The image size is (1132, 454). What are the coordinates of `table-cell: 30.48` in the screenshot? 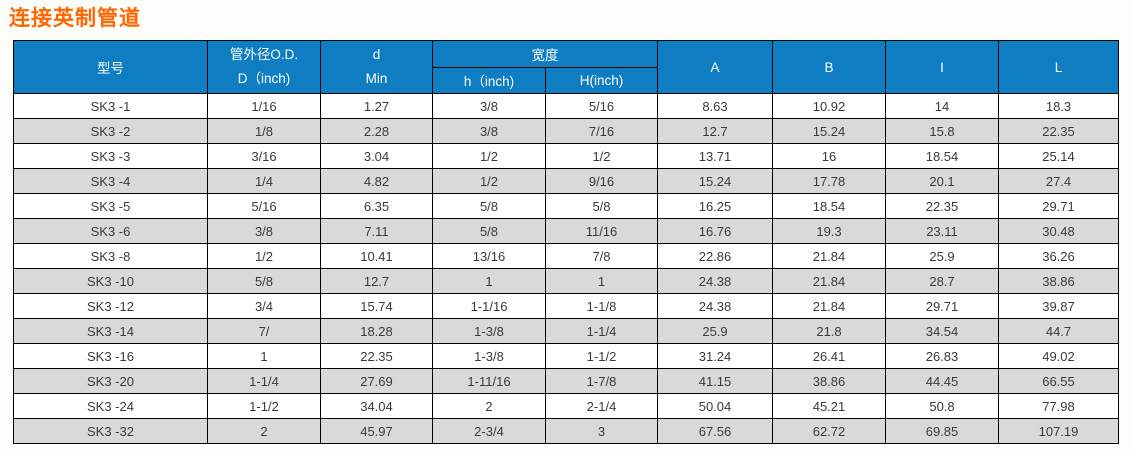 It's located at (1058, 231).